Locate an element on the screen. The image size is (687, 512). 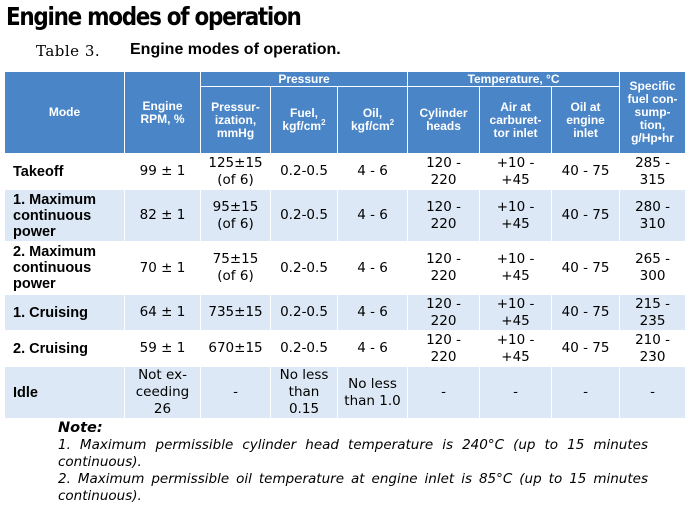
sfc-max: 310 is located at coordinates (652, 223).